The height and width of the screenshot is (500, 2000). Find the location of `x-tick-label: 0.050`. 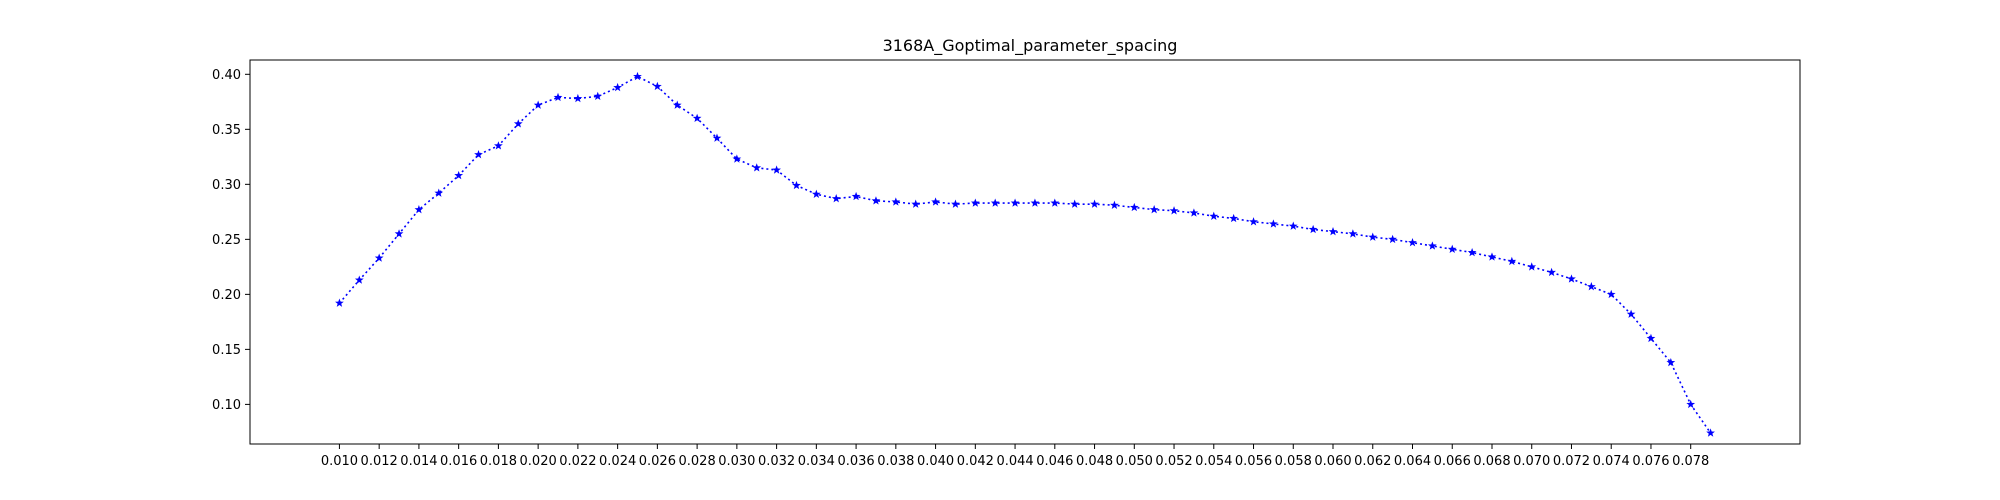

x-tick-label: 0.050 is located at coordinates (1134, 461).